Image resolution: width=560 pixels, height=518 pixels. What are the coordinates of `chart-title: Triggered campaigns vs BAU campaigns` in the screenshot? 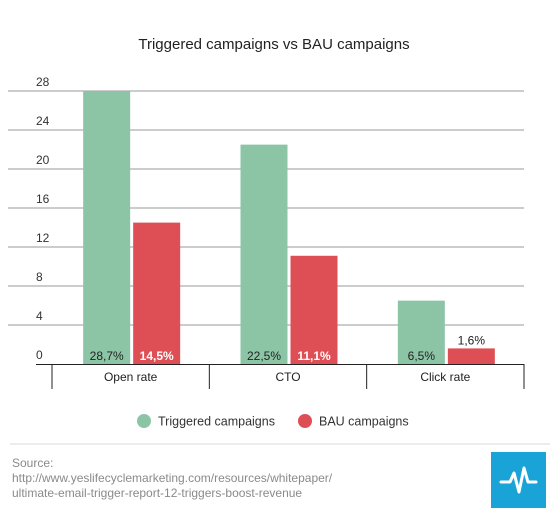 It's located at (273, 44).